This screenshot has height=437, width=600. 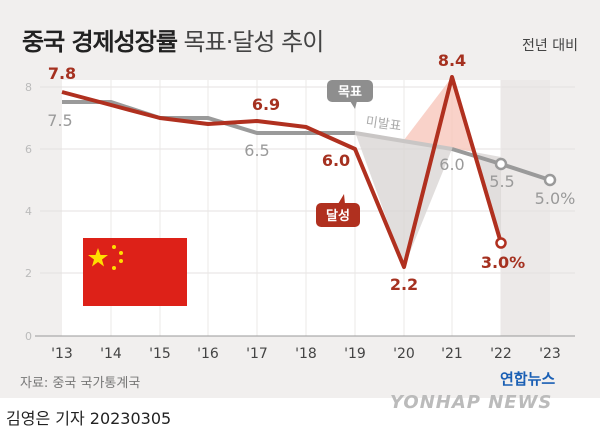 What do you see at coordinates (62, 73) in the screenshot?
I see `svg-text: 7.8` at bounding box center [62, 73].